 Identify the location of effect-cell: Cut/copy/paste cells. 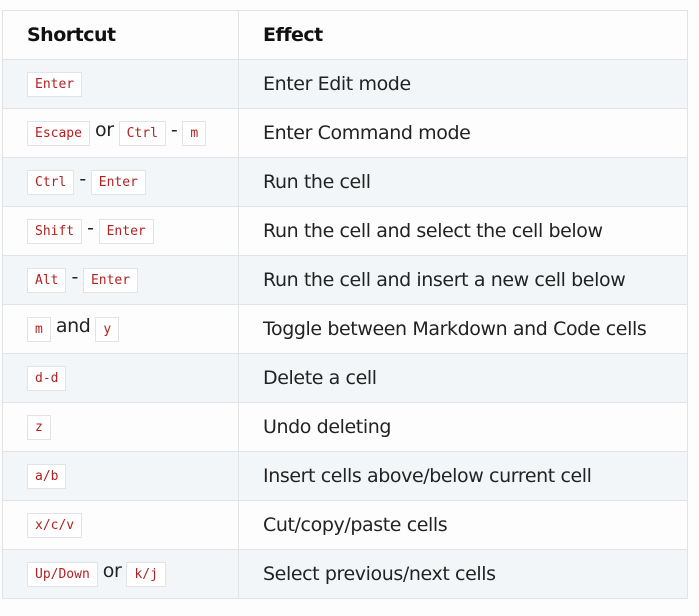
(463, 525).